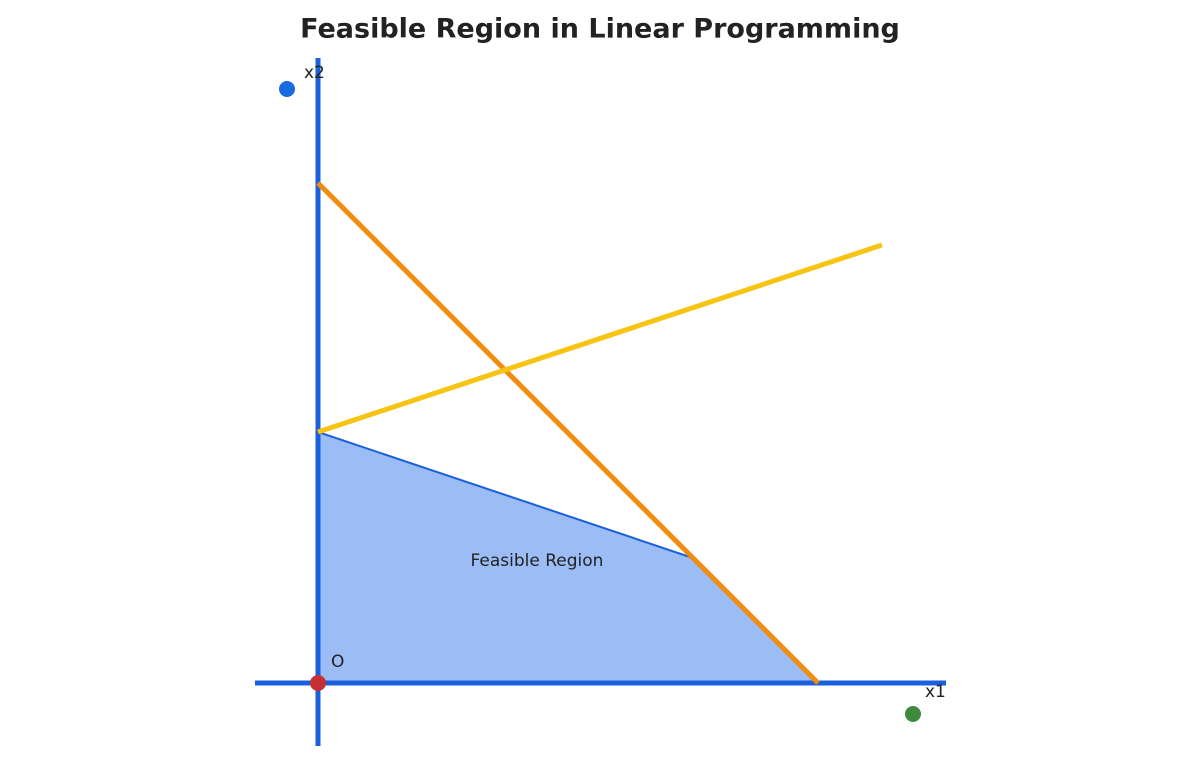  Describe the element at coordinates (337, 662) in the screenshot. I see `origin-label: O` at that location.